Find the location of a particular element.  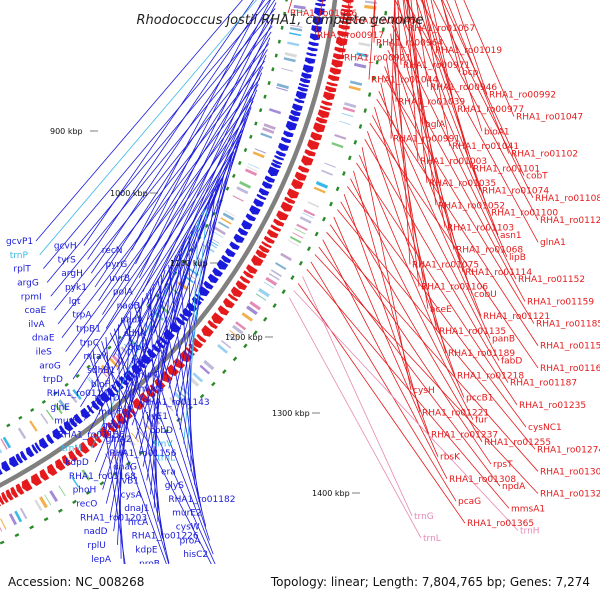

gene-label-RHA1_ro01152: RHA1_ro01152 is located at coordinates (551, 280).